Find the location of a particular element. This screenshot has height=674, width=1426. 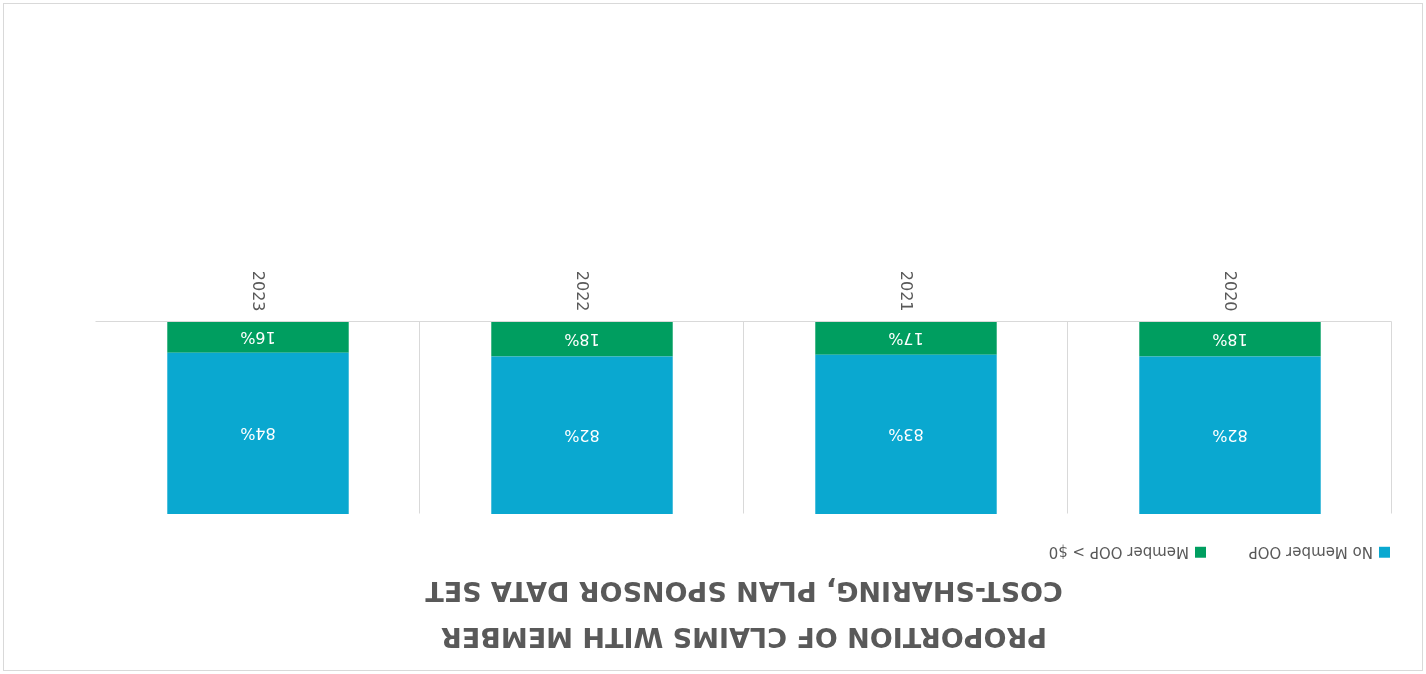

x-tick-label: 2022 is located at coordinates (582, 291).